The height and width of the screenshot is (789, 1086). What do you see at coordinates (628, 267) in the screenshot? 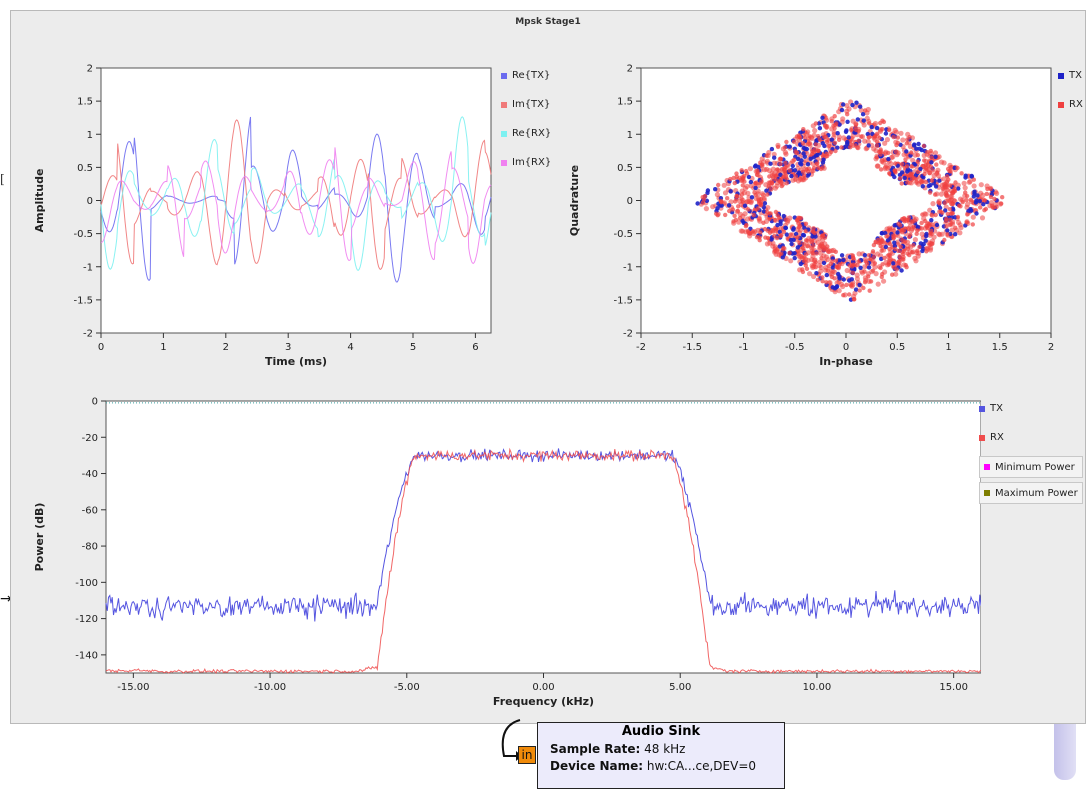
I see `y-tick-label: -1` at bounding box center [628, 267].